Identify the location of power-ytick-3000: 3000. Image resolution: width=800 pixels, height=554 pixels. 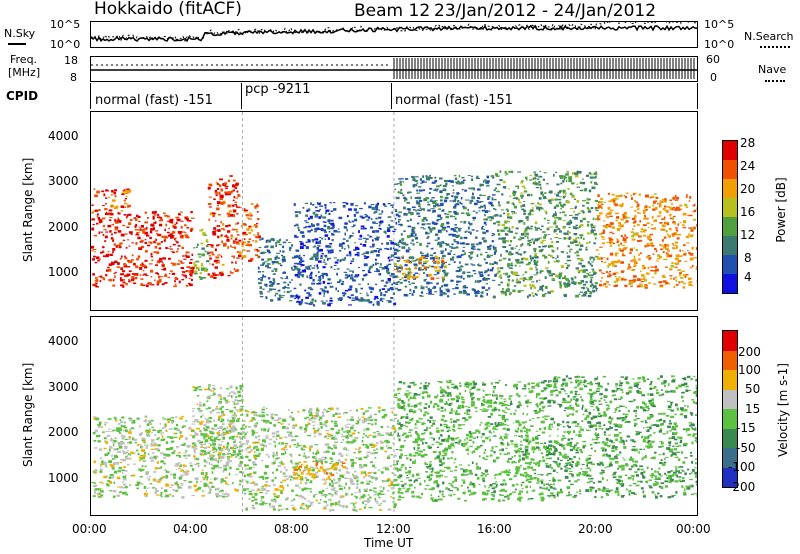
(63, 181).